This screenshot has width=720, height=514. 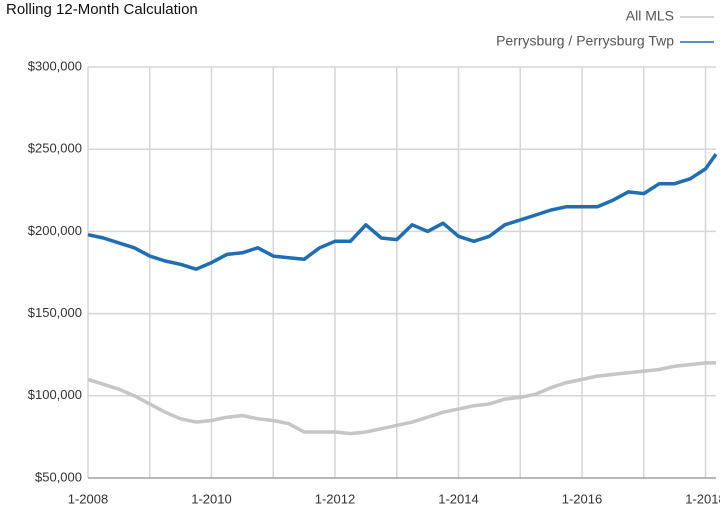 I want to click on y-tick-label: $250,000, so click(x=55, y=148).